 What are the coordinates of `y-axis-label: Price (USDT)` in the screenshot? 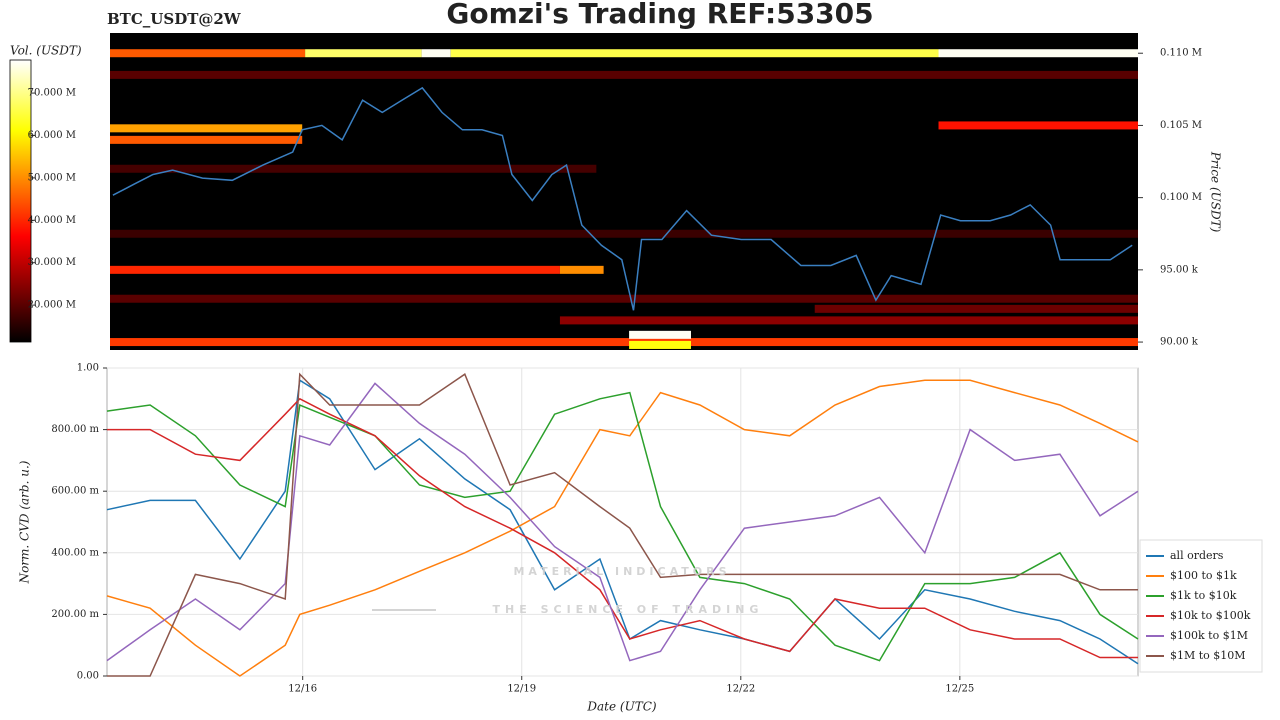 It's located at (1216, 192).